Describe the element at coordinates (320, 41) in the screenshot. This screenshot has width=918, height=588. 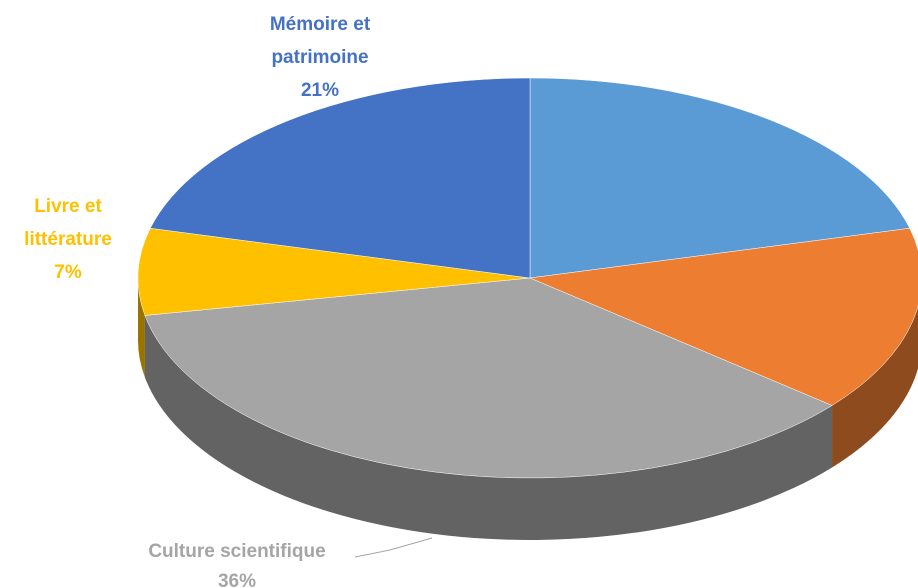
I see `category-label: Mémoire et patrimoine` at that location.